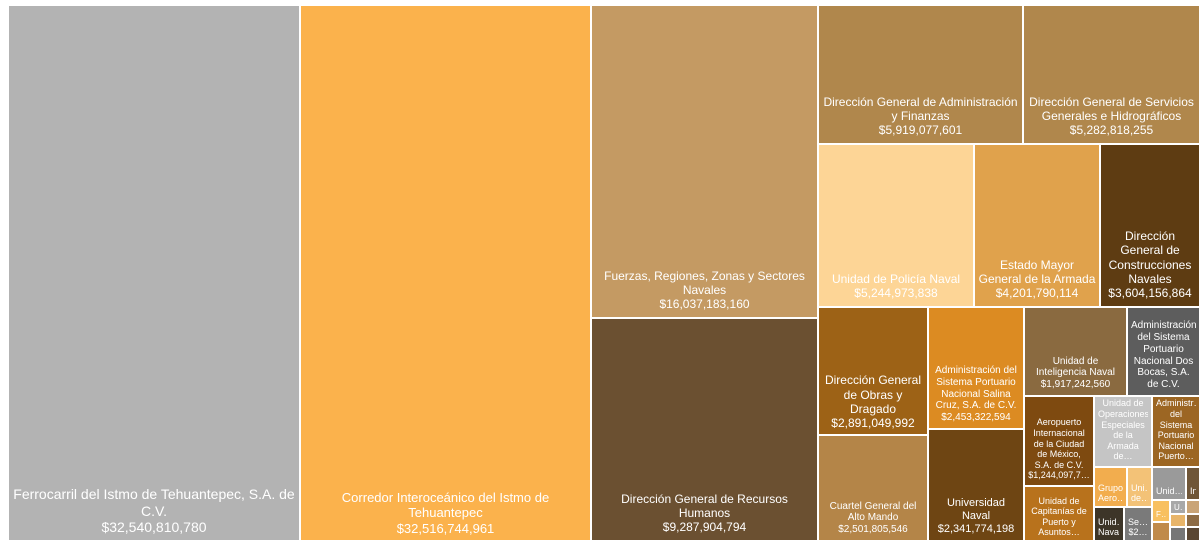  What do you see at coordinates (976, 529) in the screenshot?
I see `treemap-tile-value: $2,341,774,198` at bounding box center [976, 529].